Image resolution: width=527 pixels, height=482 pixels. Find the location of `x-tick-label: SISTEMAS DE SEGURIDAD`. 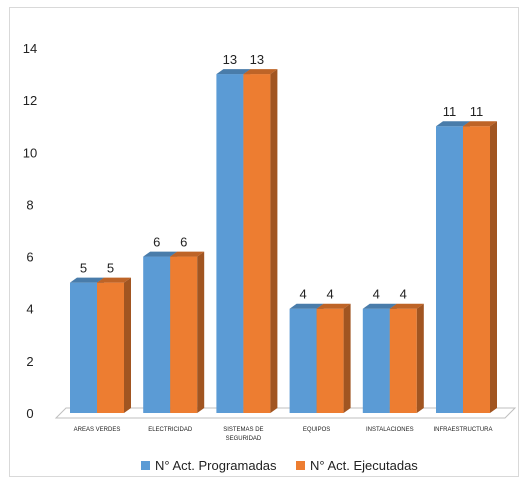

x-tick-label: SISTEMAS DE SEGURIDAD is located at coordinates (243, 434).